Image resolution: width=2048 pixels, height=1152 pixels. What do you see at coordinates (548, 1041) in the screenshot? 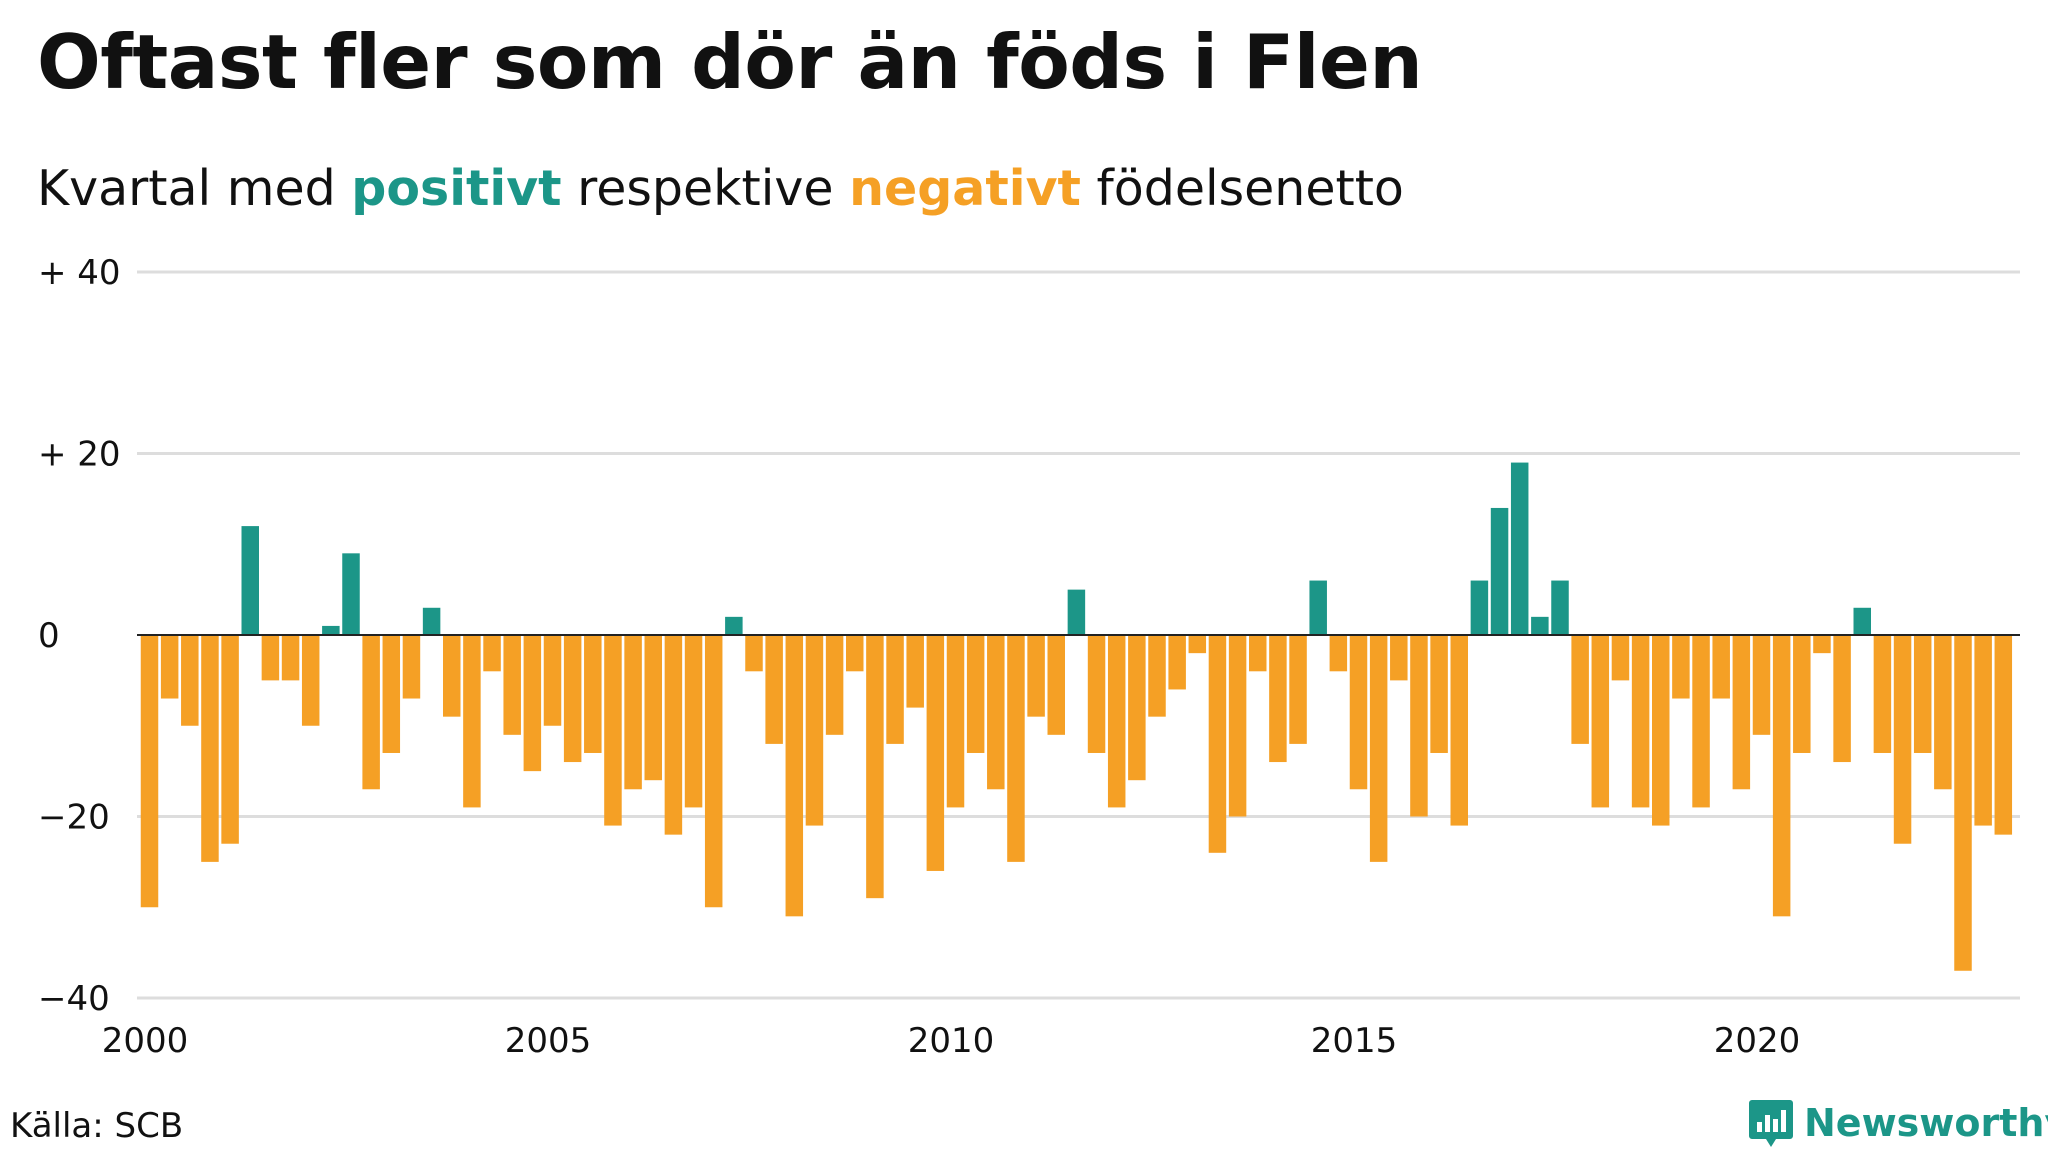
I see `x-tick-label: 2005` at bounding box center [548, 1041].